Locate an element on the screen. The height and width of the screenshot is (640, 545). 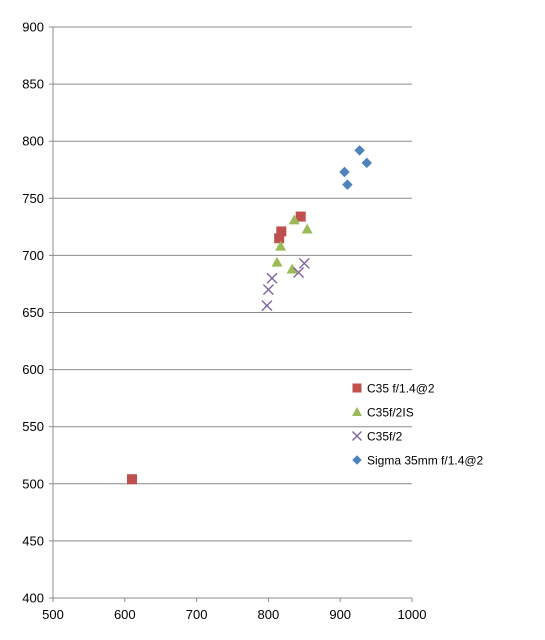
y-tick-labels: 400 450 500 550 600 650 700 750 800 850 900 is located at coordinates (33, 313).